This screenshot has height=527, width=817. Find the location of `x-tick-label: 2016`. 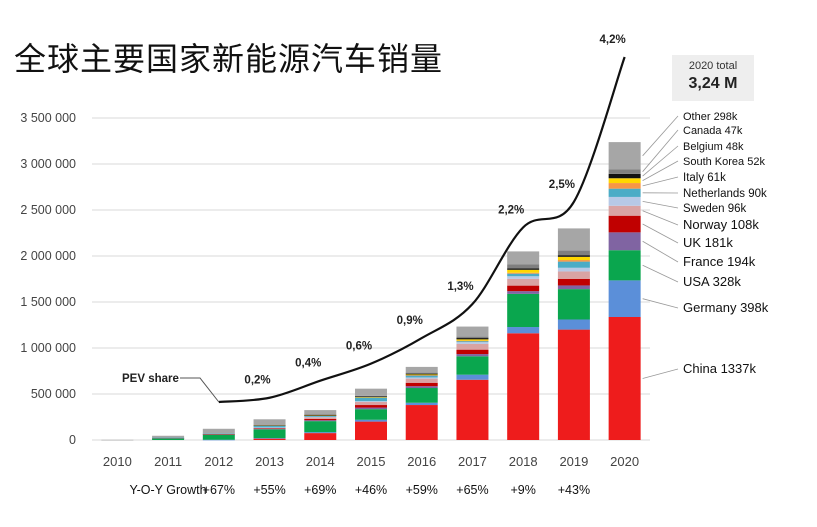

x-tick-label: 2016 is located at coordinates (421, 461).